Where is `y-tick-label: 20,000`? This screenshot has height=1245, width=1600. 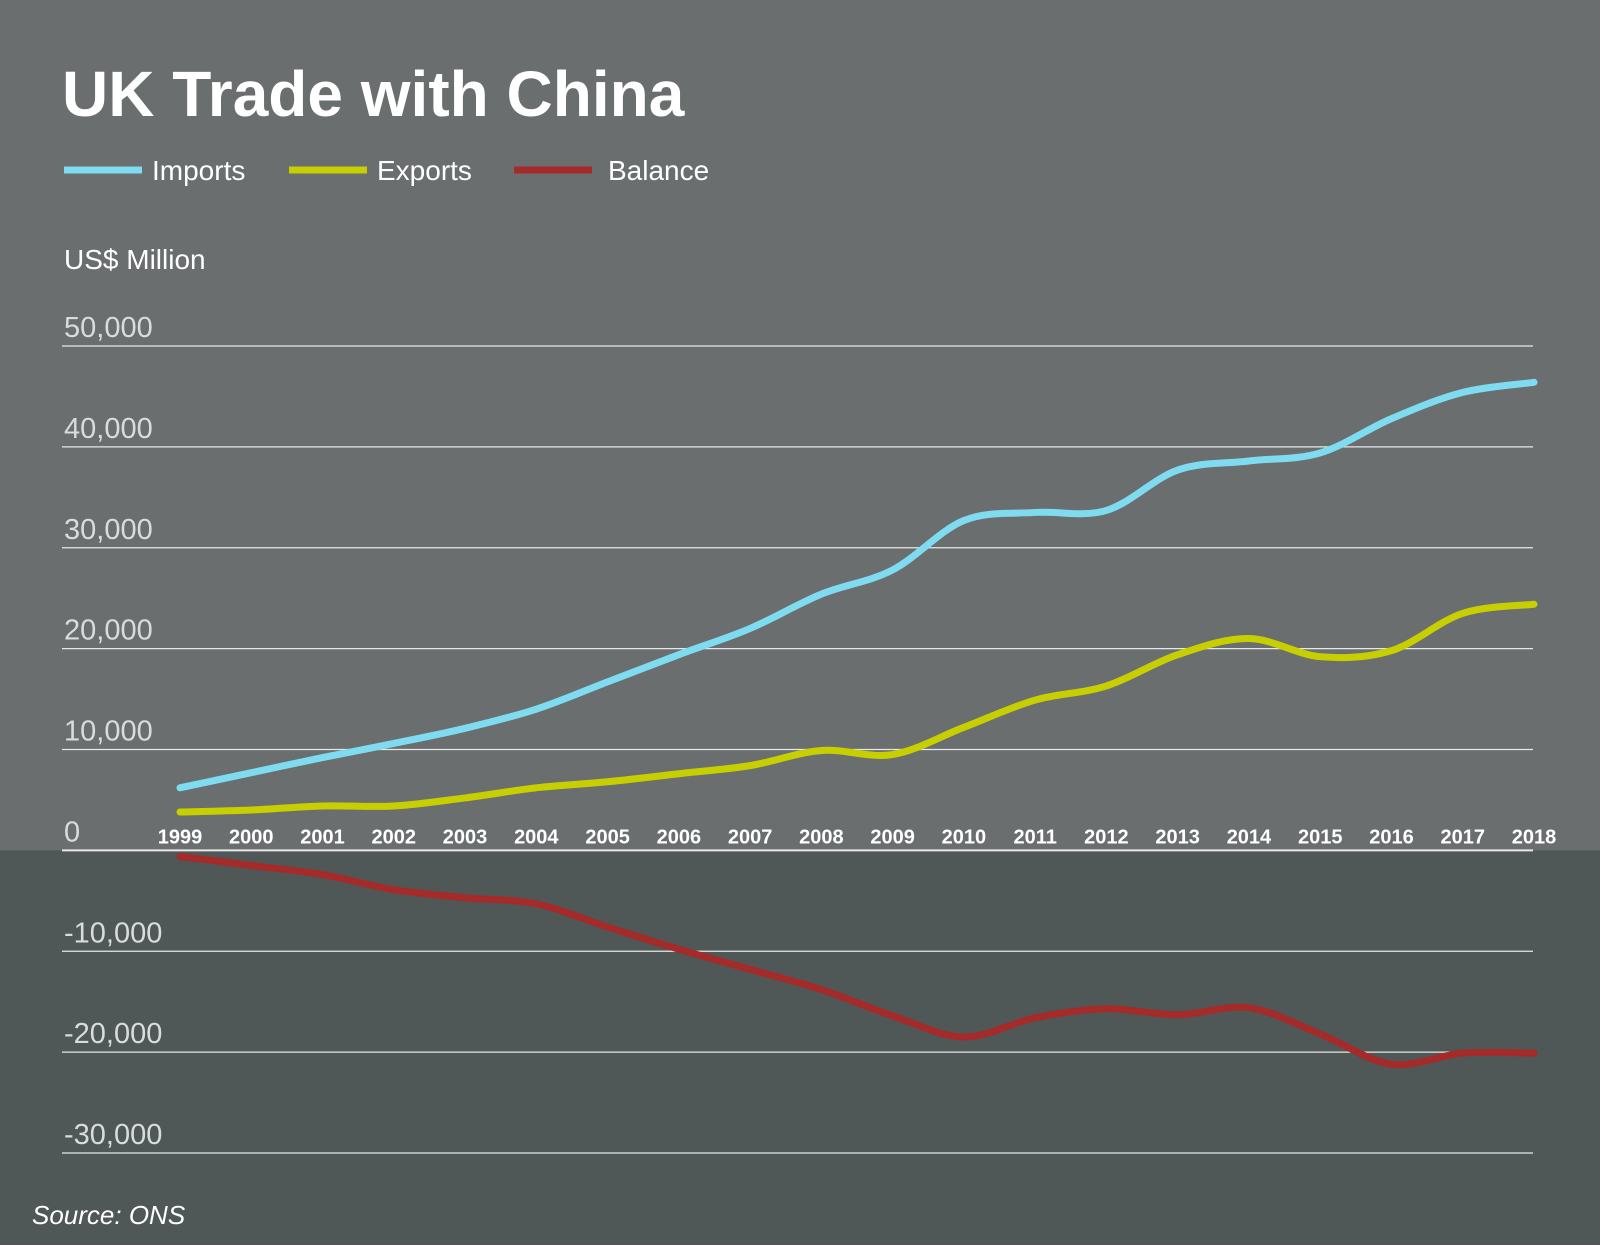
y-tick-label: 20,000 is located at coordinates (108, 631).